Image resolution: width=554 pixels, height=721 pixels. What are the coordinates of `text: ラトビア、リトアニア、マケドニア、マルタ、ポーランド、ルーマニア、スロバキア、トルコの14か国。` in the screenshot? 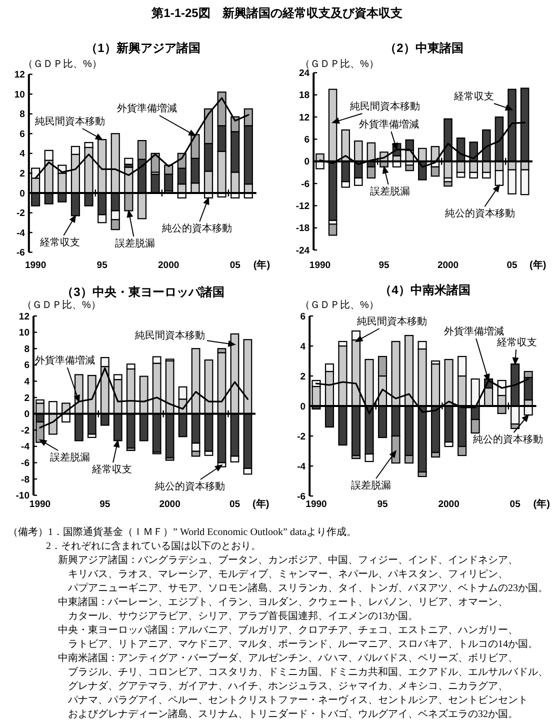 It's located at (303, 644).